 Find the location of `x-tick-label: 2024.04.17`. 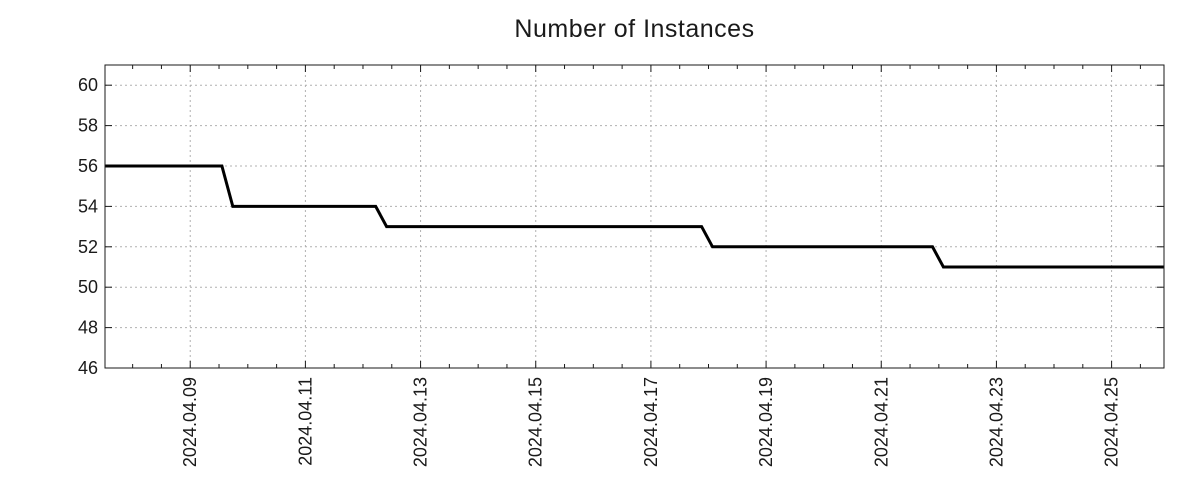

x-tick-label: 2024.04.17 is located at coordinates (651, 422).